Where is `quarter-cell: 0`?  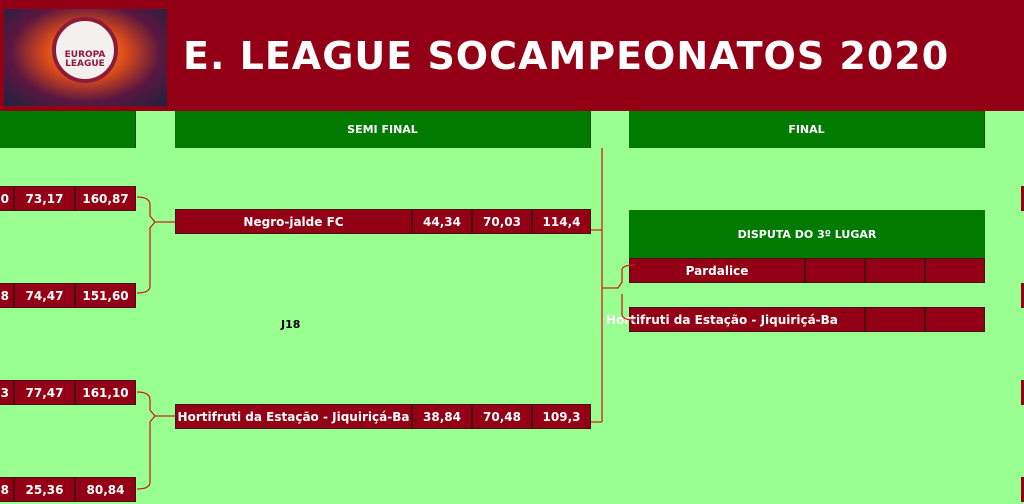
quarter-cell: 0 is located at coordinates (7, 198).